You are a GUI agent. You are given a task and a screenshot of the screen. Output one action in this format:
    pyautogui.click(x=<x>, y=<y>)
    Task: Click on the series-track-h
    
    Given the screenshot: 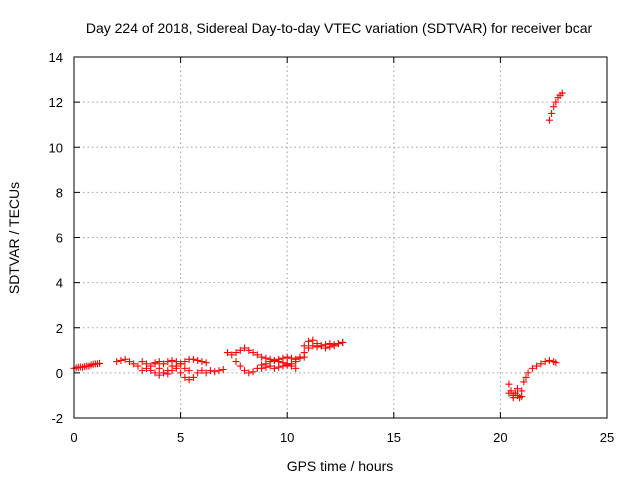 What is the action you would take?
    pyautogui.click(x=323, y=344)
    